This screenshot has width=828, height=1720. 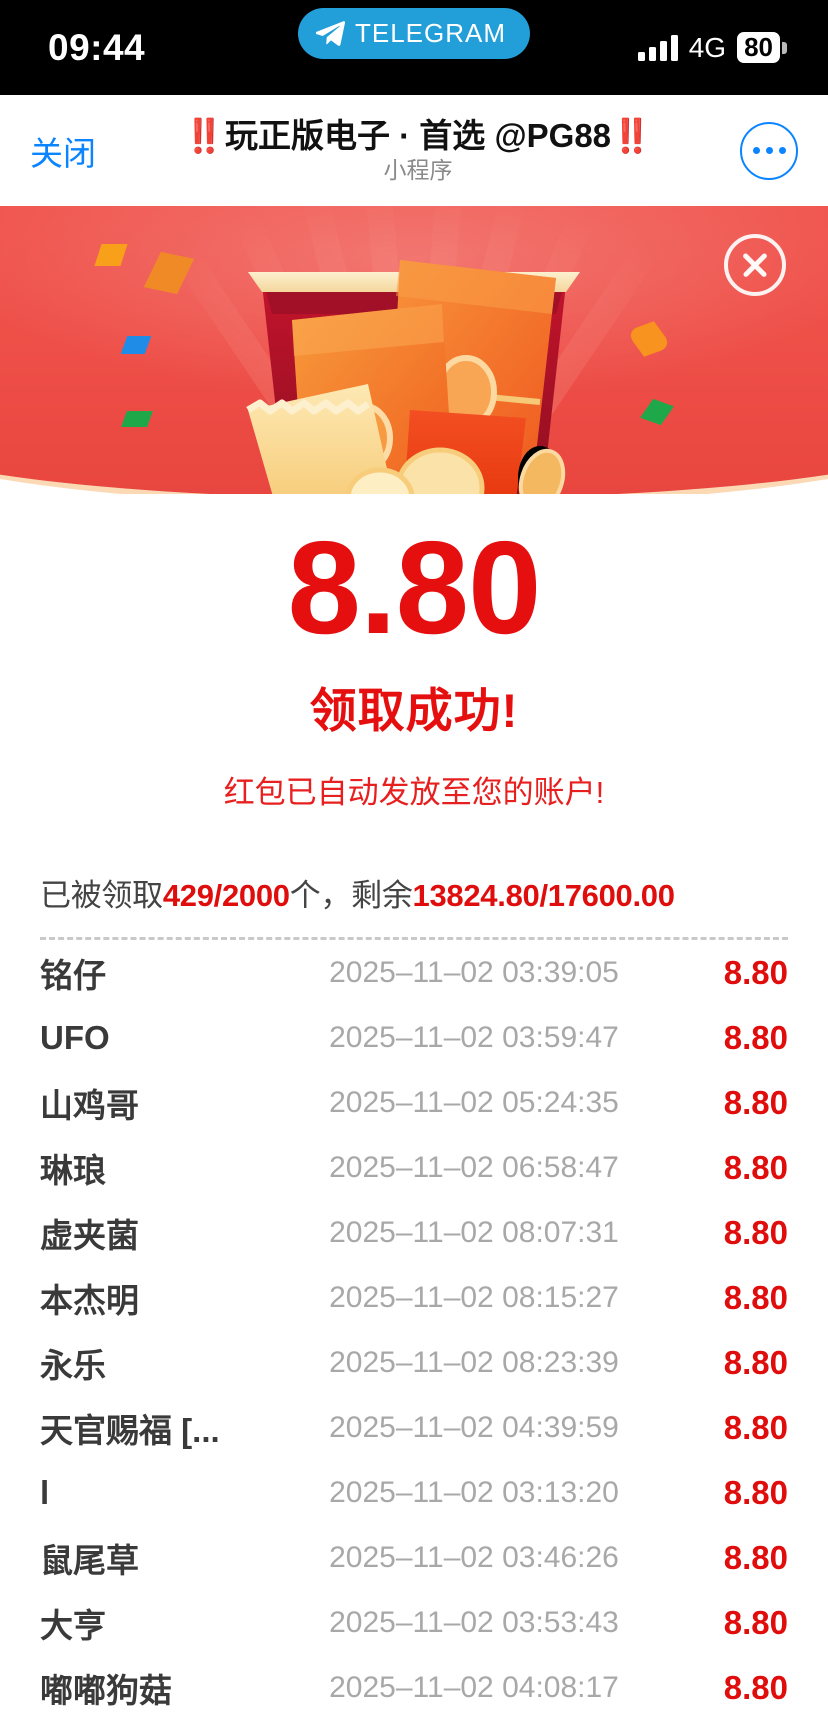 What do you see at coordinates (476, 895) in the screenshot?
I see `remain-value: 13824.80` at bounding box center [476, 895].